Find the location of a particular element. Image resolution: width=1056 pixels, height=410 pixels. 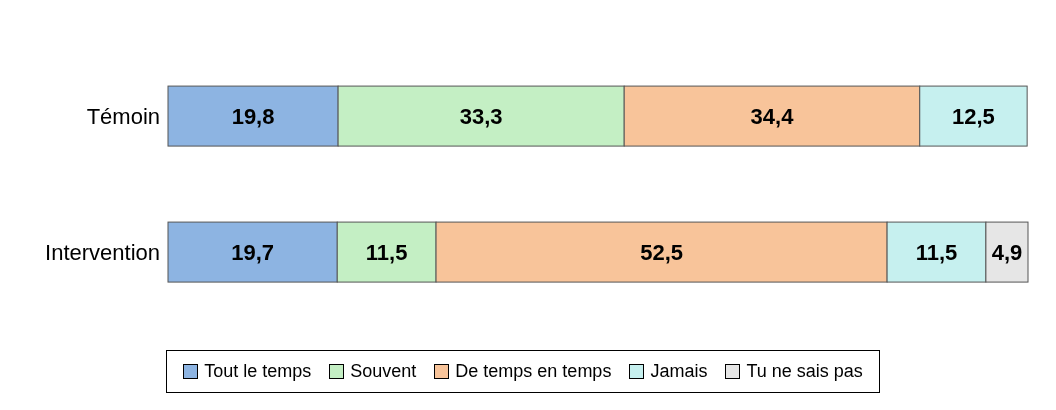

data-label: 34,4 is located at coordinates (772, 116).